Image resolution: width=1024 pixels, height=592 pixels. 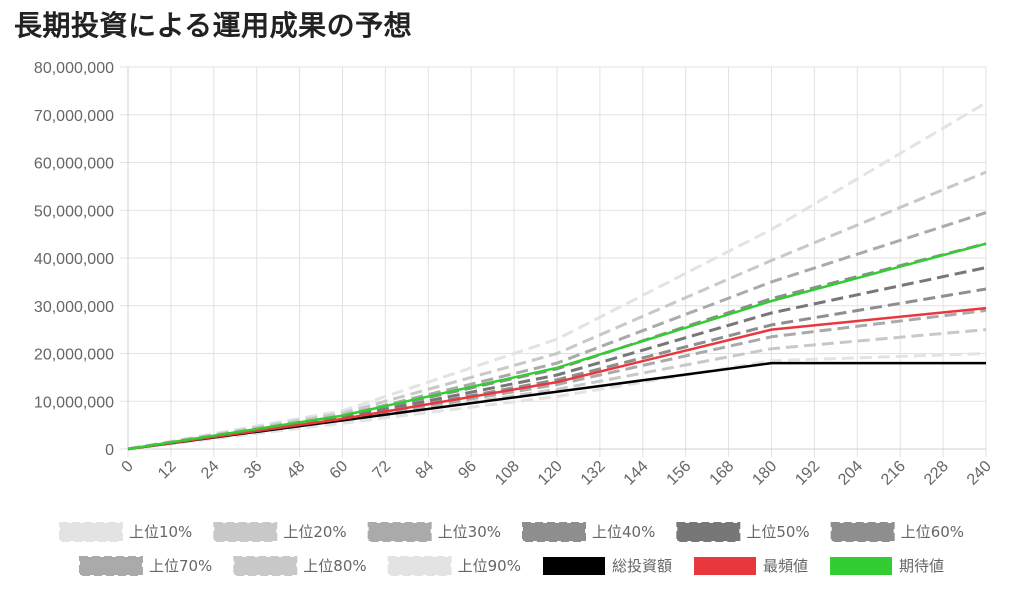 What do you see at coordinates (74, 68) in the screenshot?
I see `y-tick-label: 80,000,000` at bounding box center [74, 68].